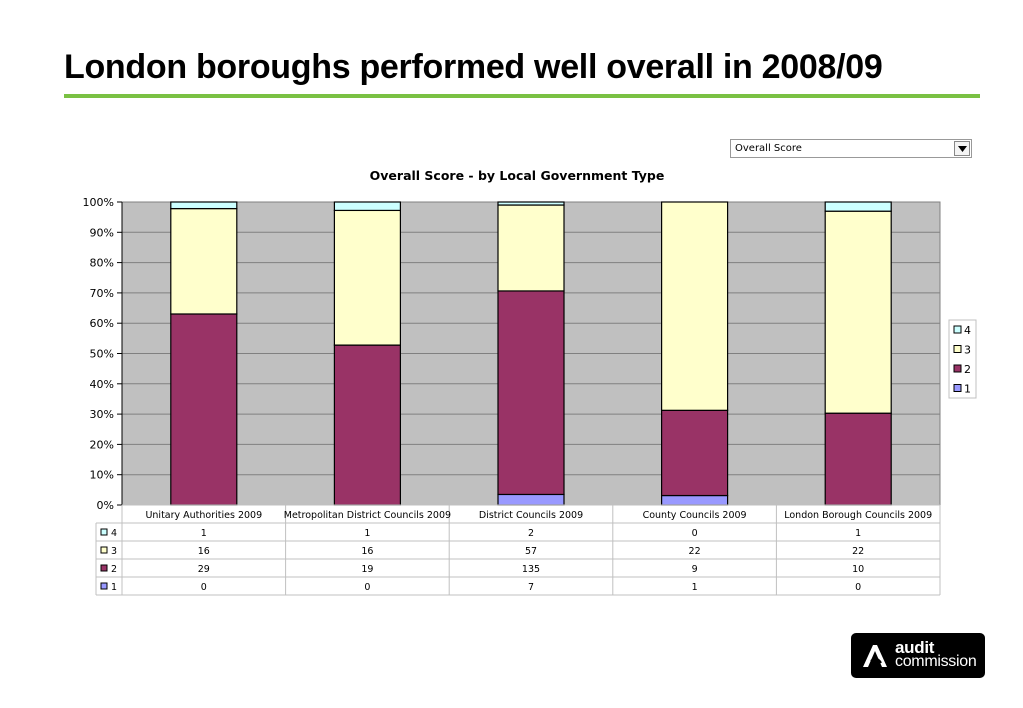 The width and height of the screenshot is (1023, 708). Describe the element at coordinates (858, 515) in the screenshot. I see `x-category-label: London Borough Councils 2009` at that location.